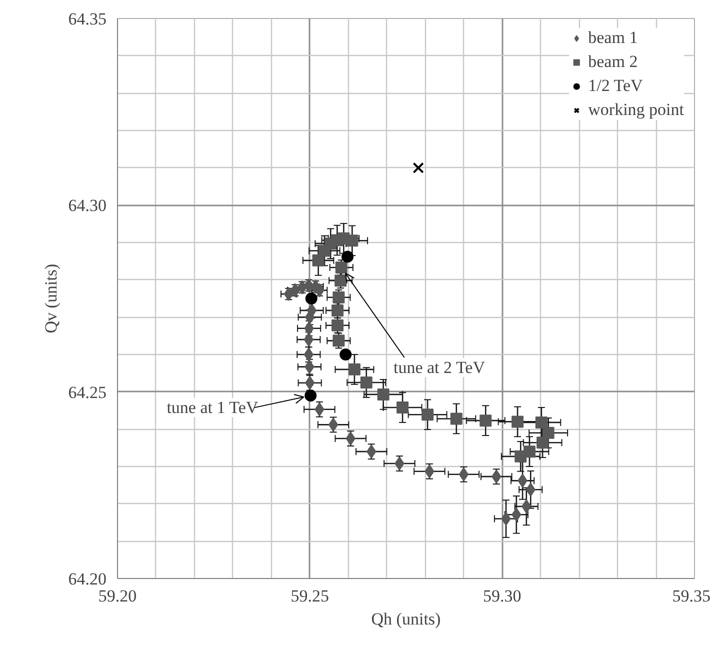 The image size is (710, 653). Describe the element at coordinates (615, 86) in the screenshot. I see `legend-label: 1/2 TeV` at that location.